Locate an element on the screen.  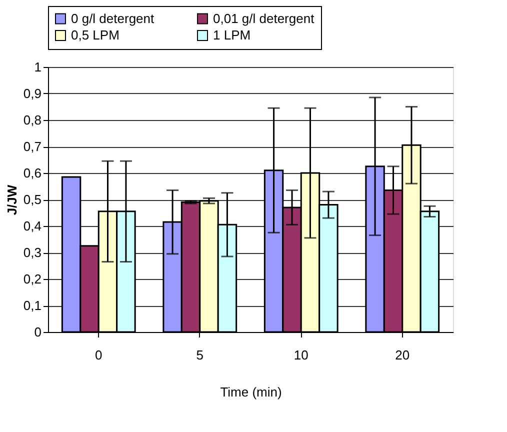
x-axis-title: Time (min) is located at coordinates (251, 392).